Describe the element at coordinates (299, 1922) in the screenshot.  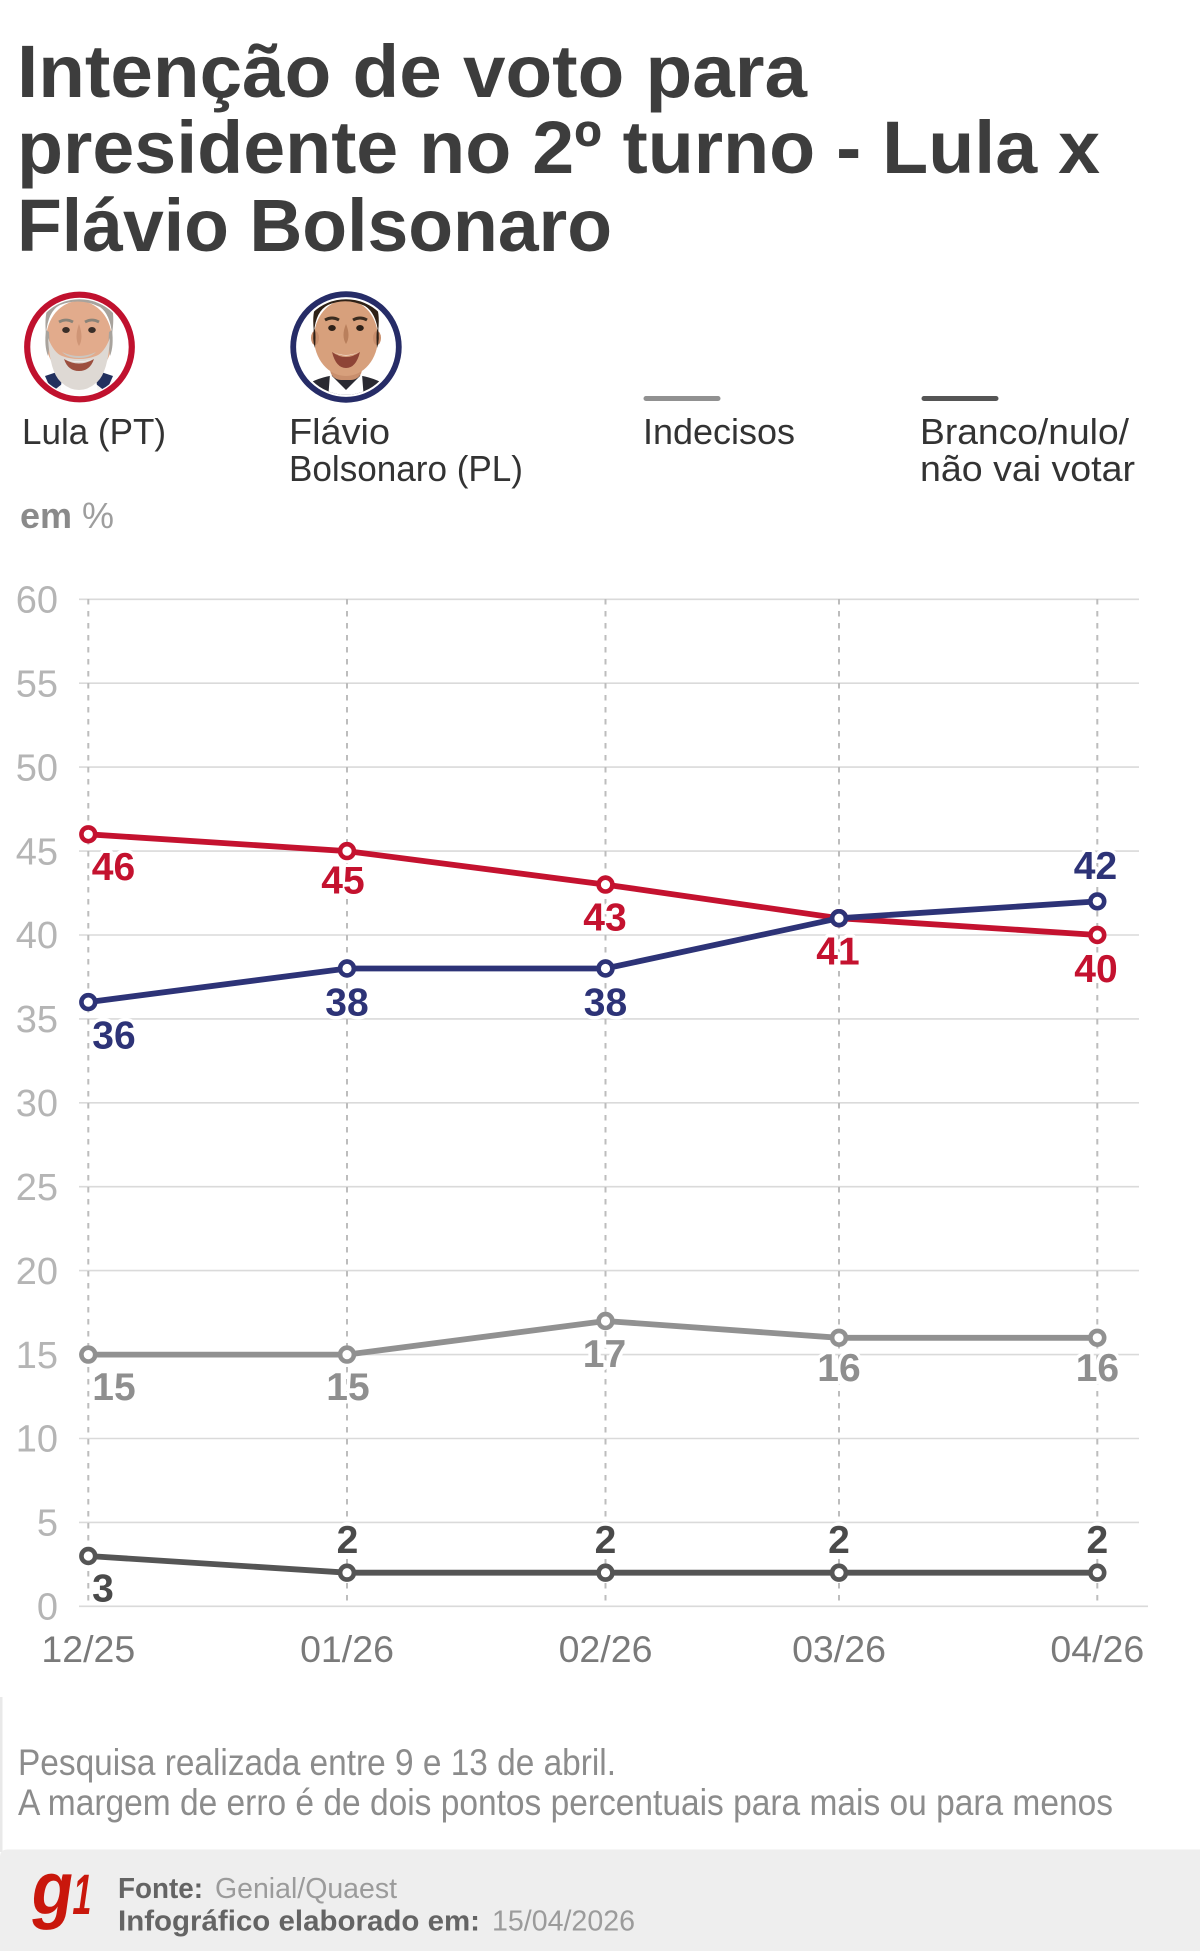
I see `svg-text: Infográfico elaborado em:` at that location.